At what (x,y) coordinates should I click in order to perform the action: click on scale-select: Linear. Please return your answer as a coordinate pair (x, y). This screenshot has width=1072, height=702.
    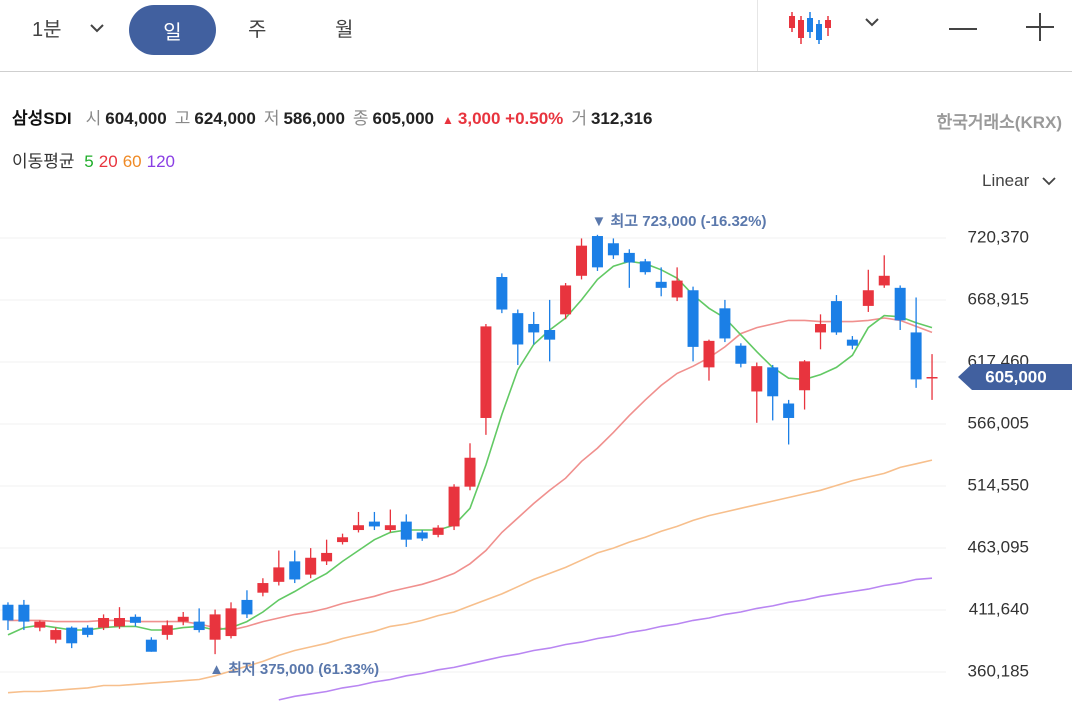
    Looking at the image, I should click on (1019, 181).